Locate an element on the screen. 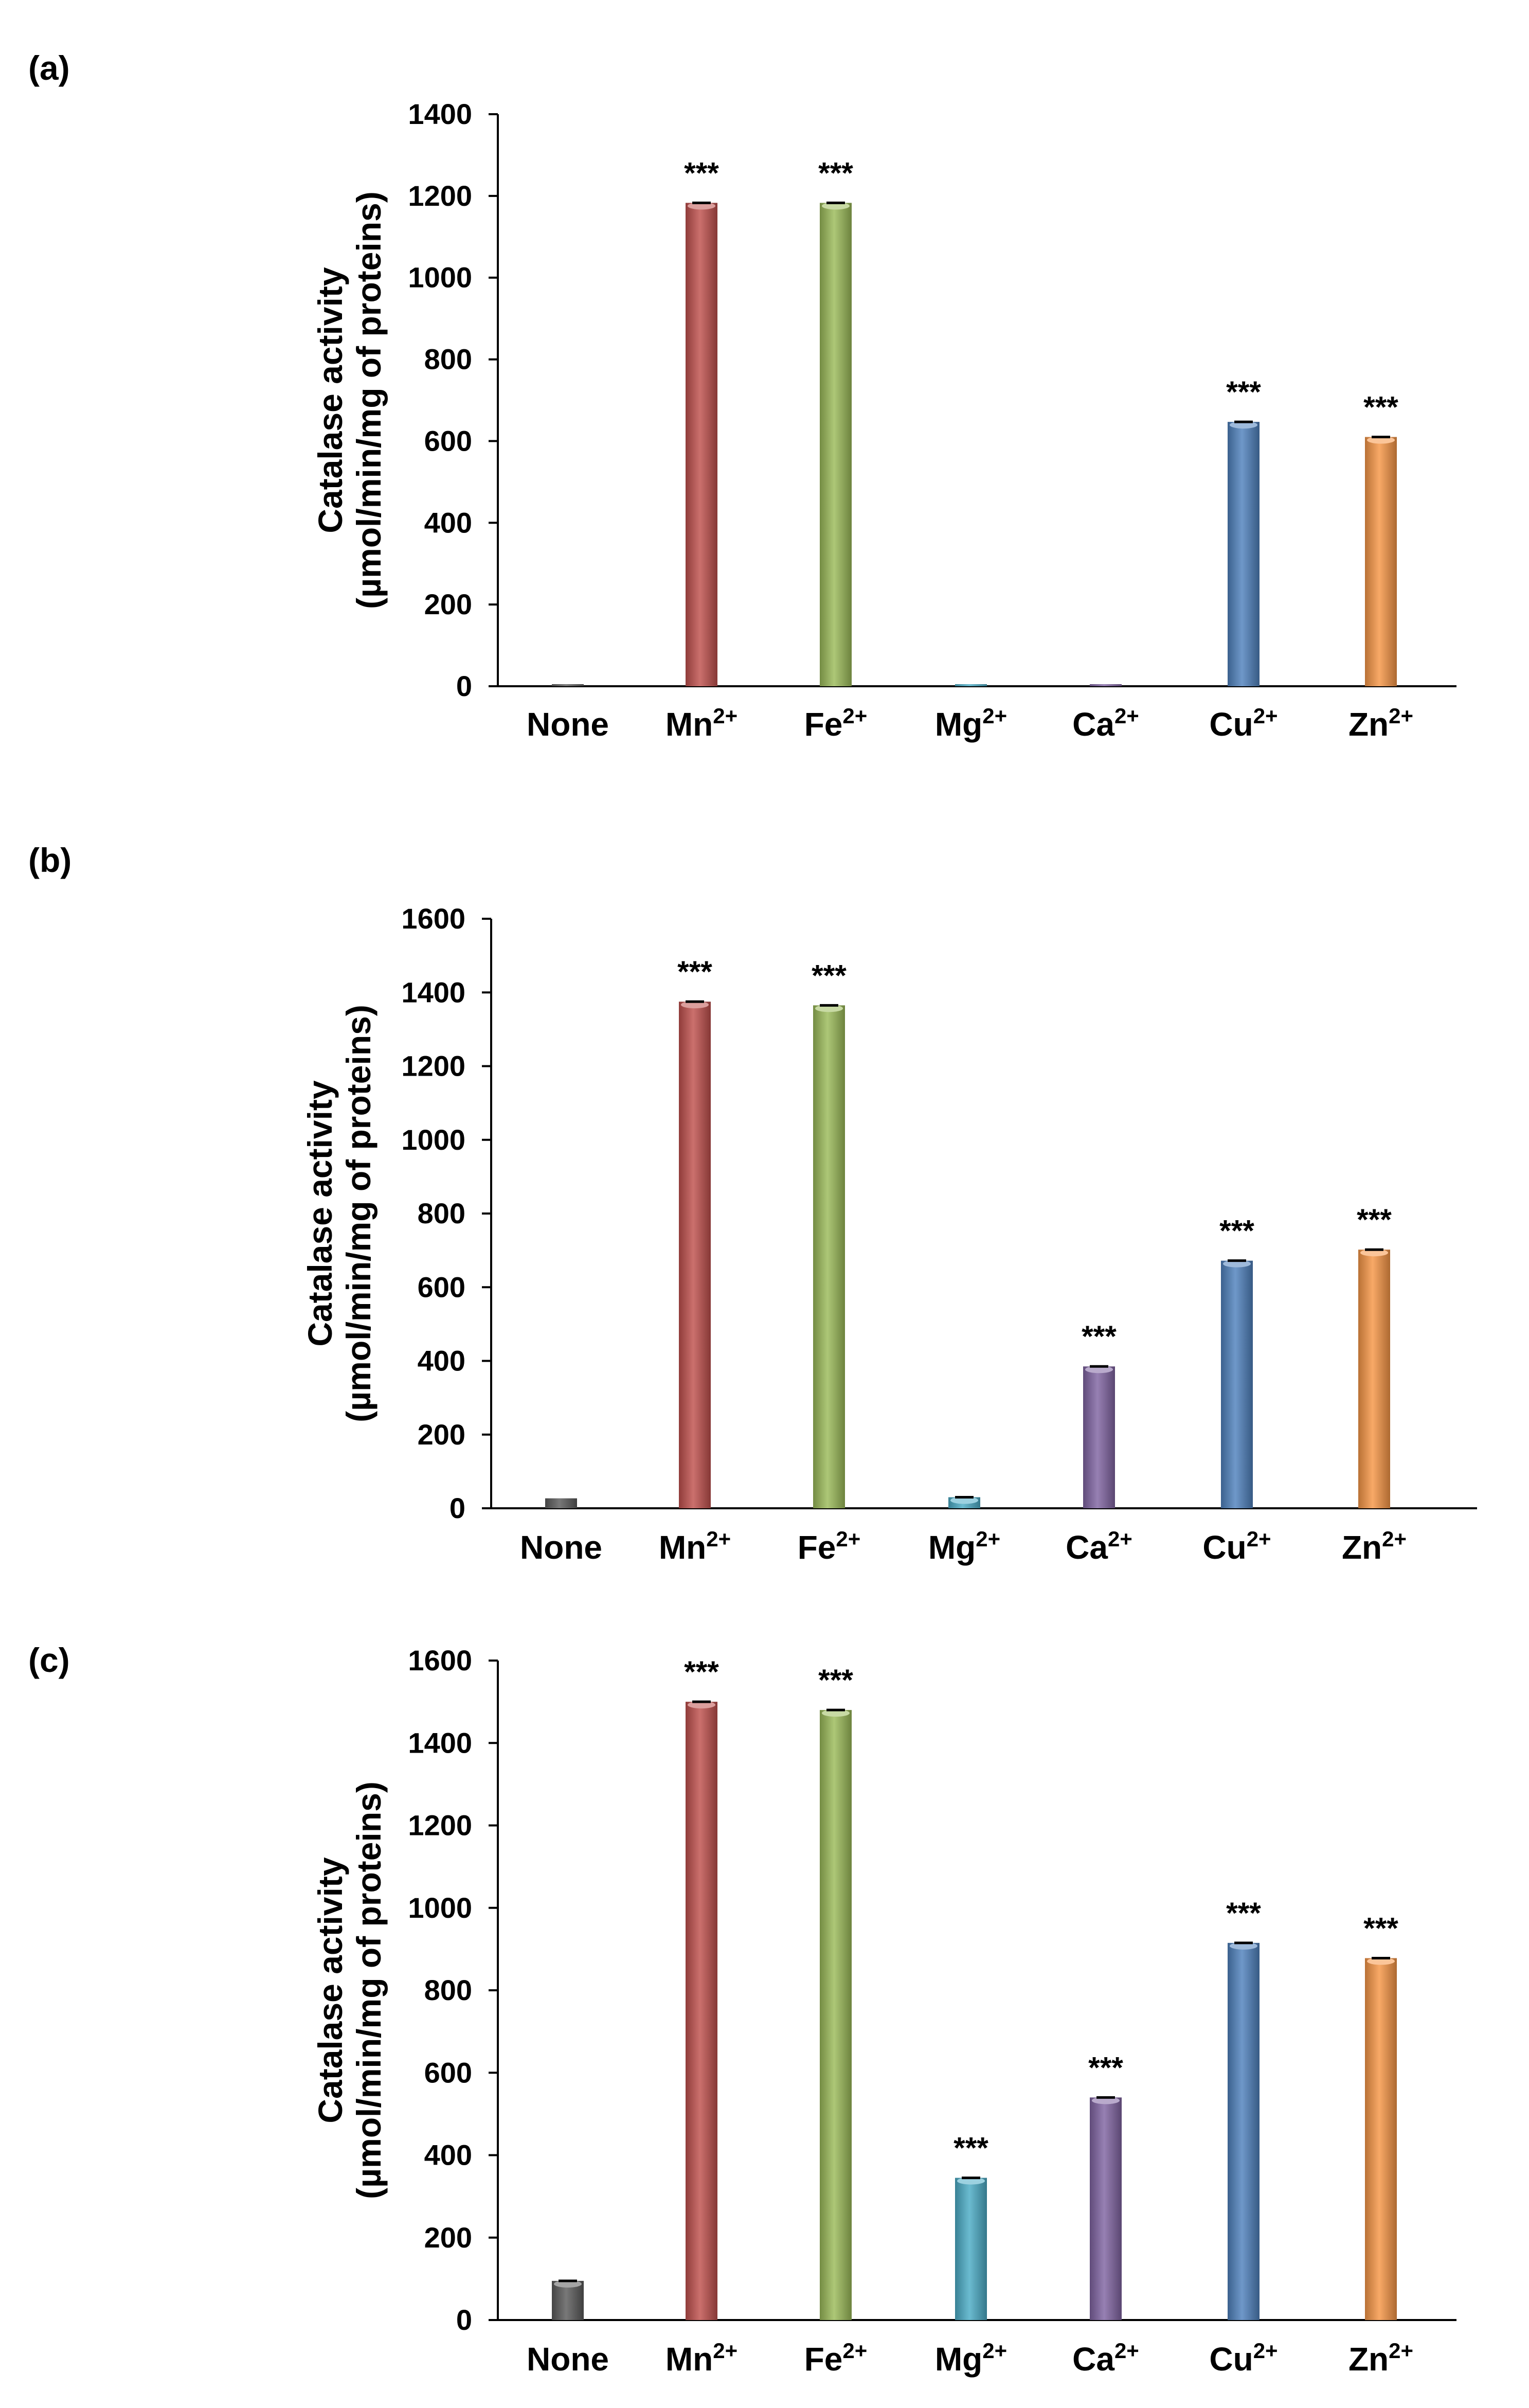  panel-label: (a) is located at coordinates (49, 68).